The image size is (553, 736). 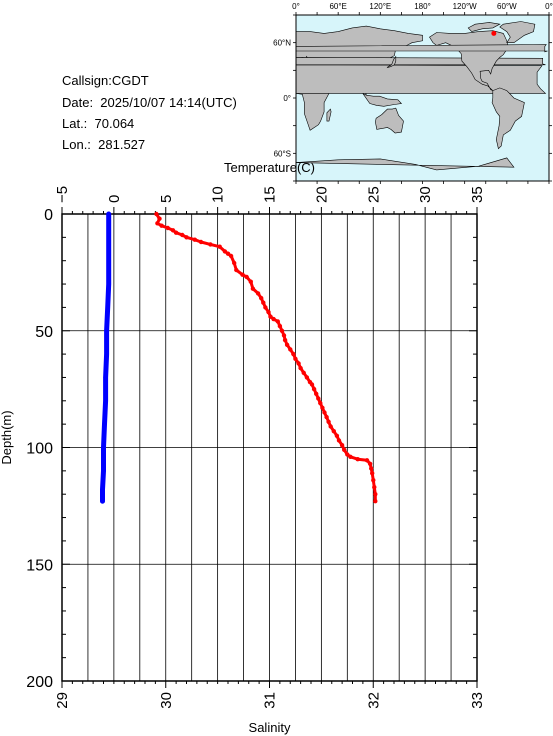 I want to click on date-label: Date: 2025/10/07 14:14(UTC), so click(x=149, y=102).